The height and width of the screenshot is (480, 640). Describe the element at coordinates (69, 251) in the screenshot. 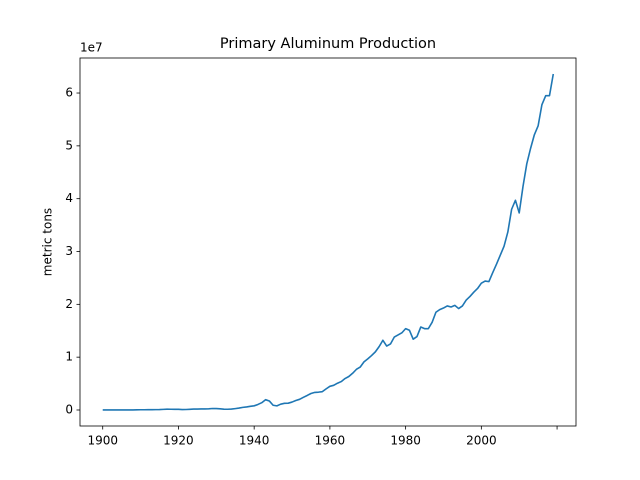

I see `y-tick-label: 3` at that location.